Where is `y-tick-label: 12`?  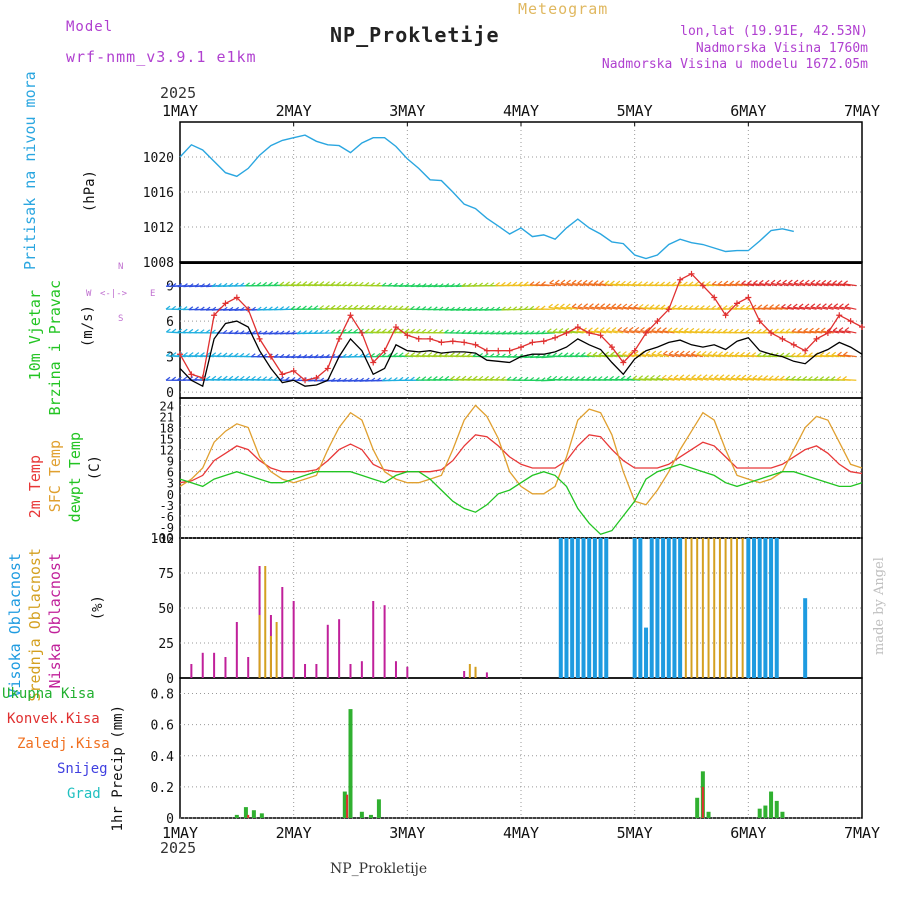
y-tick-label: 12 is located at coordinates (167, 451).